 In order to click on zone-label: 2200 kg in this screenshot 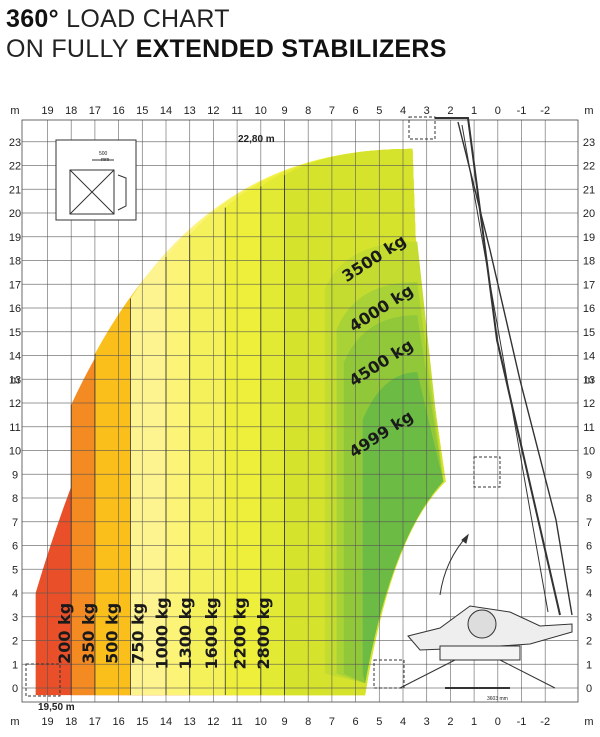, I will do `click(239, 633)`.